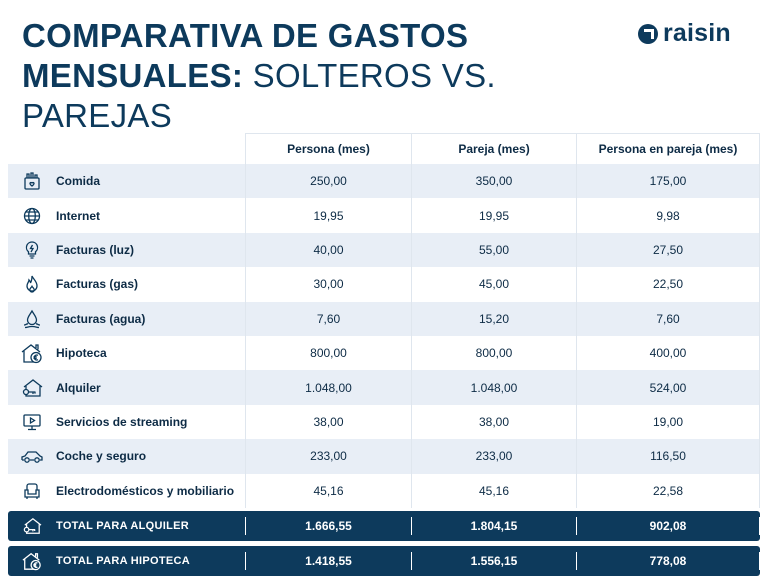  What do you see at coordinates (32, 181) in the screenshot?
I see `grocery-icon` at bounding box center [32, 181].